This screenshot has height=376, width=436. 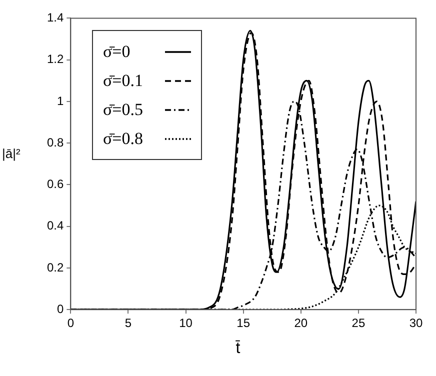 I want to click on y-tick-label: 1.4, so click(x=55, y=17).